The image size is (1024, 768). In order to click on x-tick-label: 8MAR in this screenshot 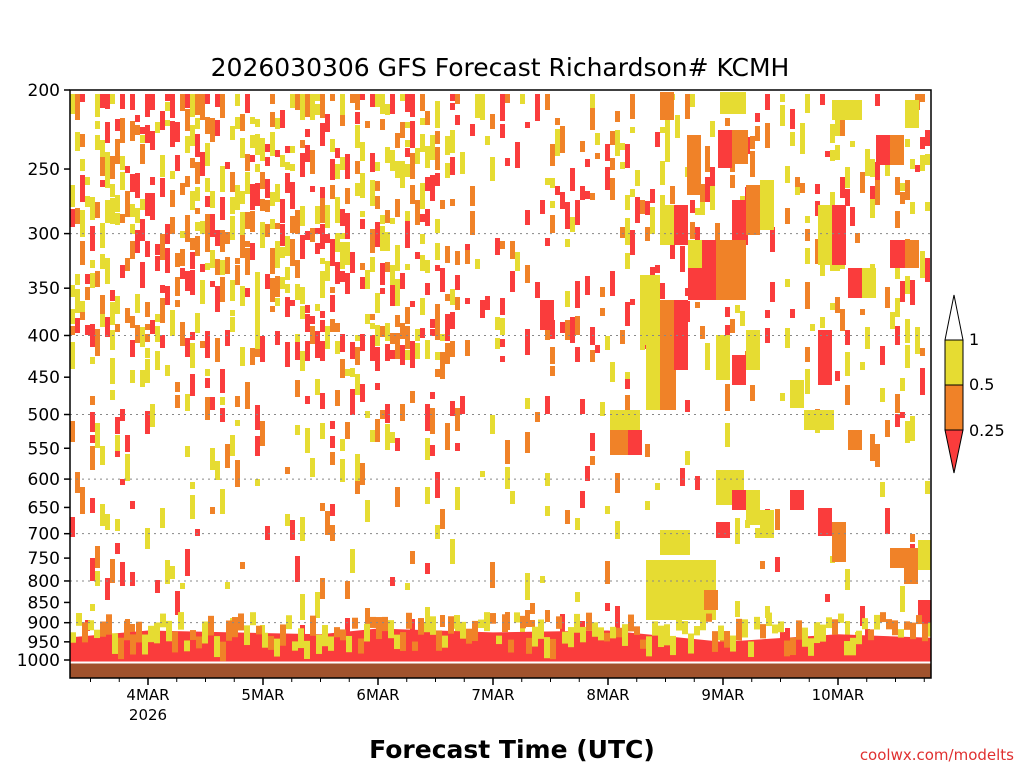, I will do `click(607, 695)`.